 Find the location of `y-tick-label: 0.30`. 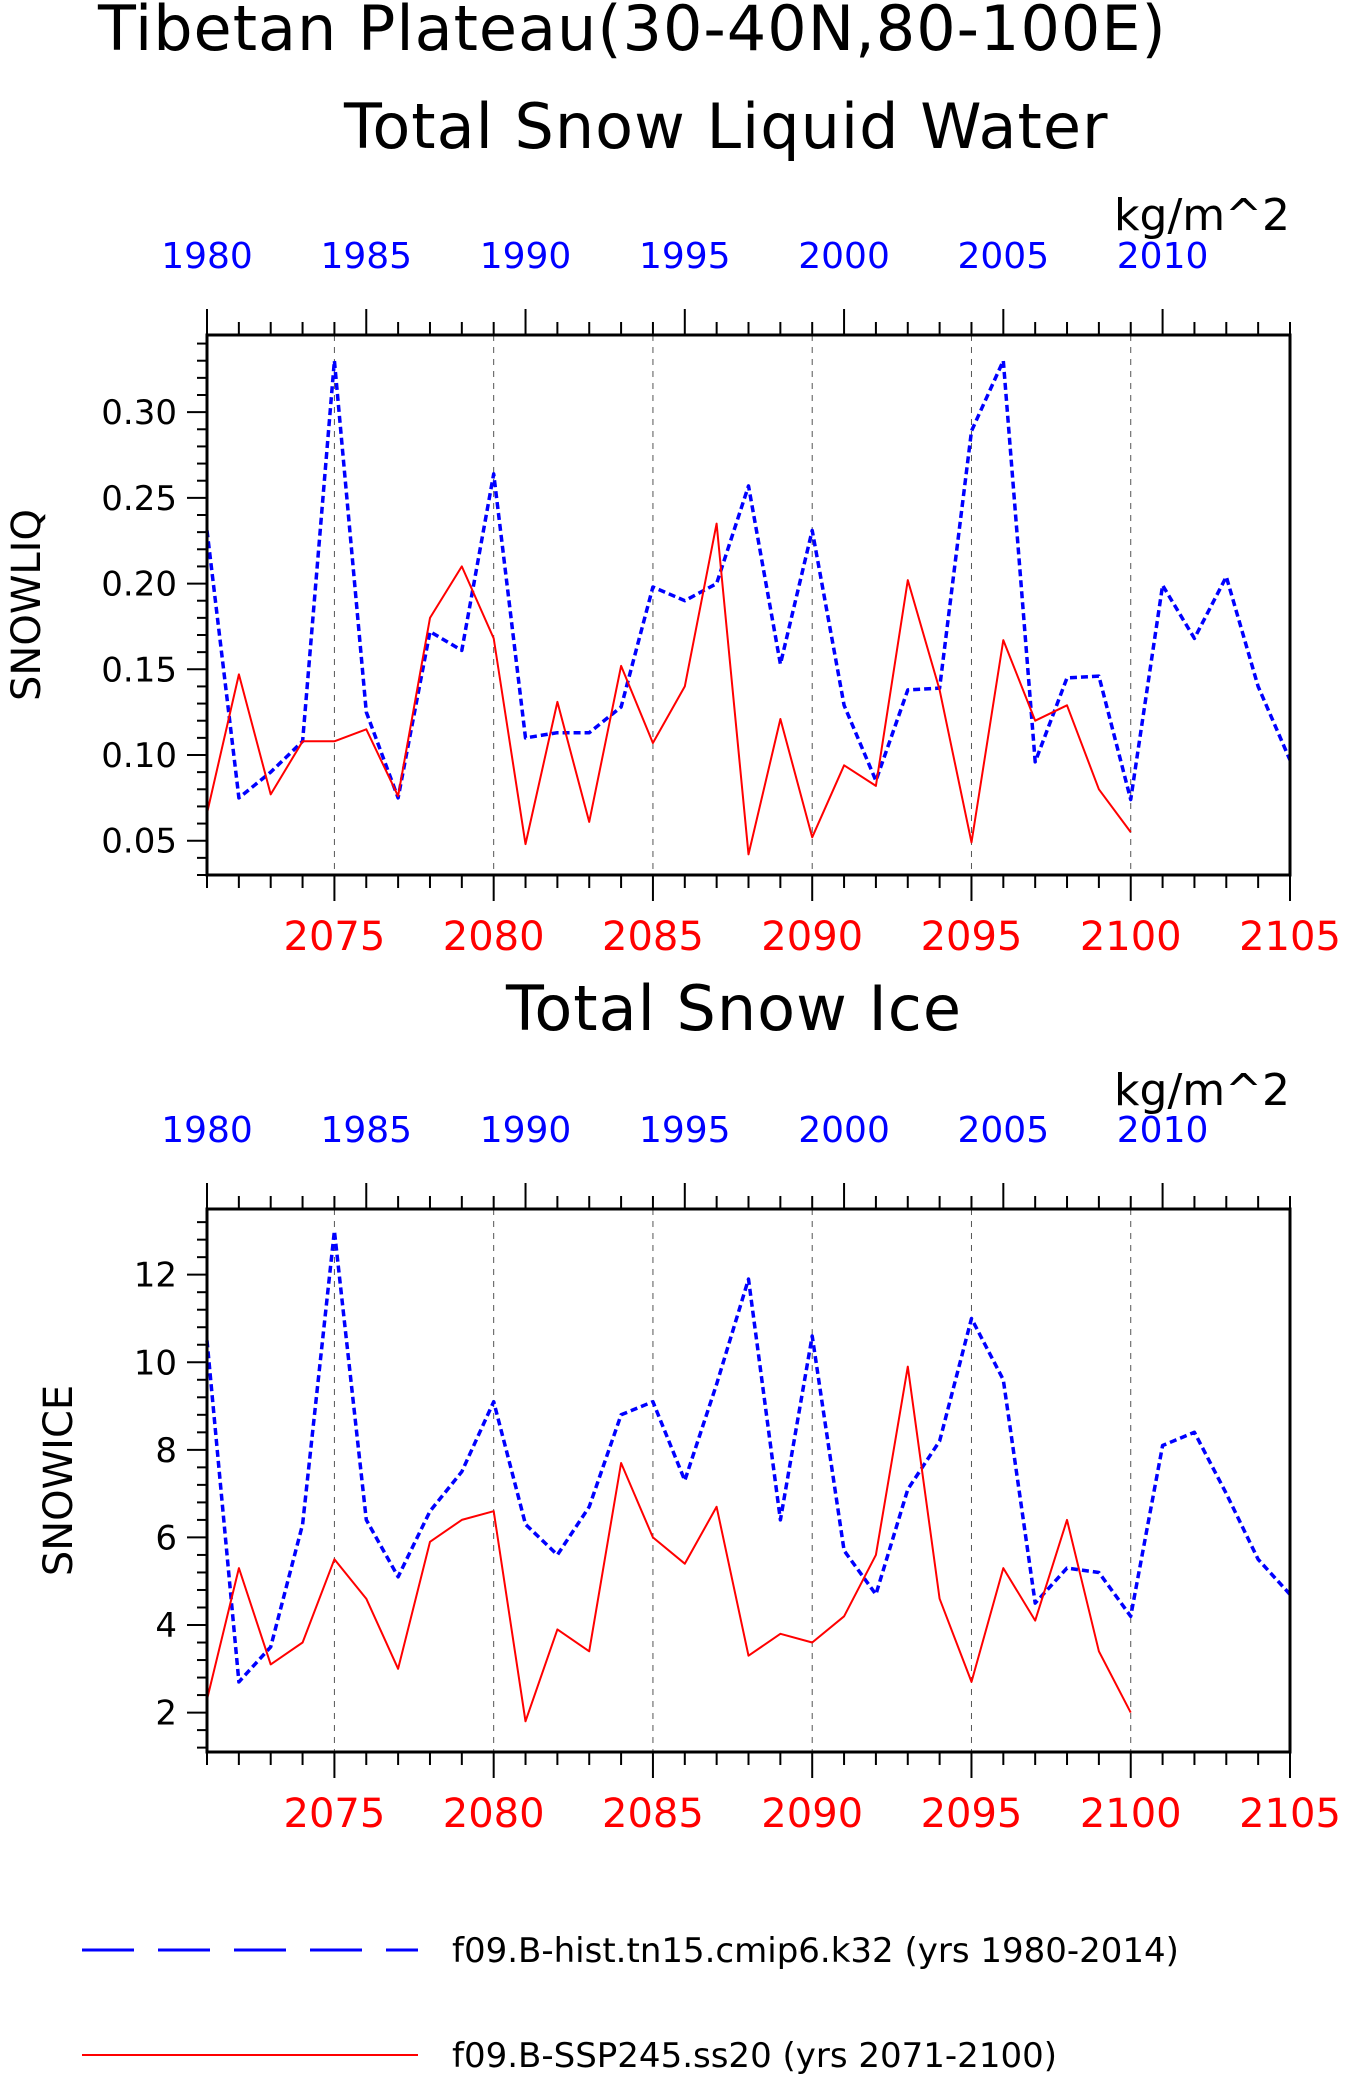

y-tick-label: 0.30 is located at coordinates (139, 413).